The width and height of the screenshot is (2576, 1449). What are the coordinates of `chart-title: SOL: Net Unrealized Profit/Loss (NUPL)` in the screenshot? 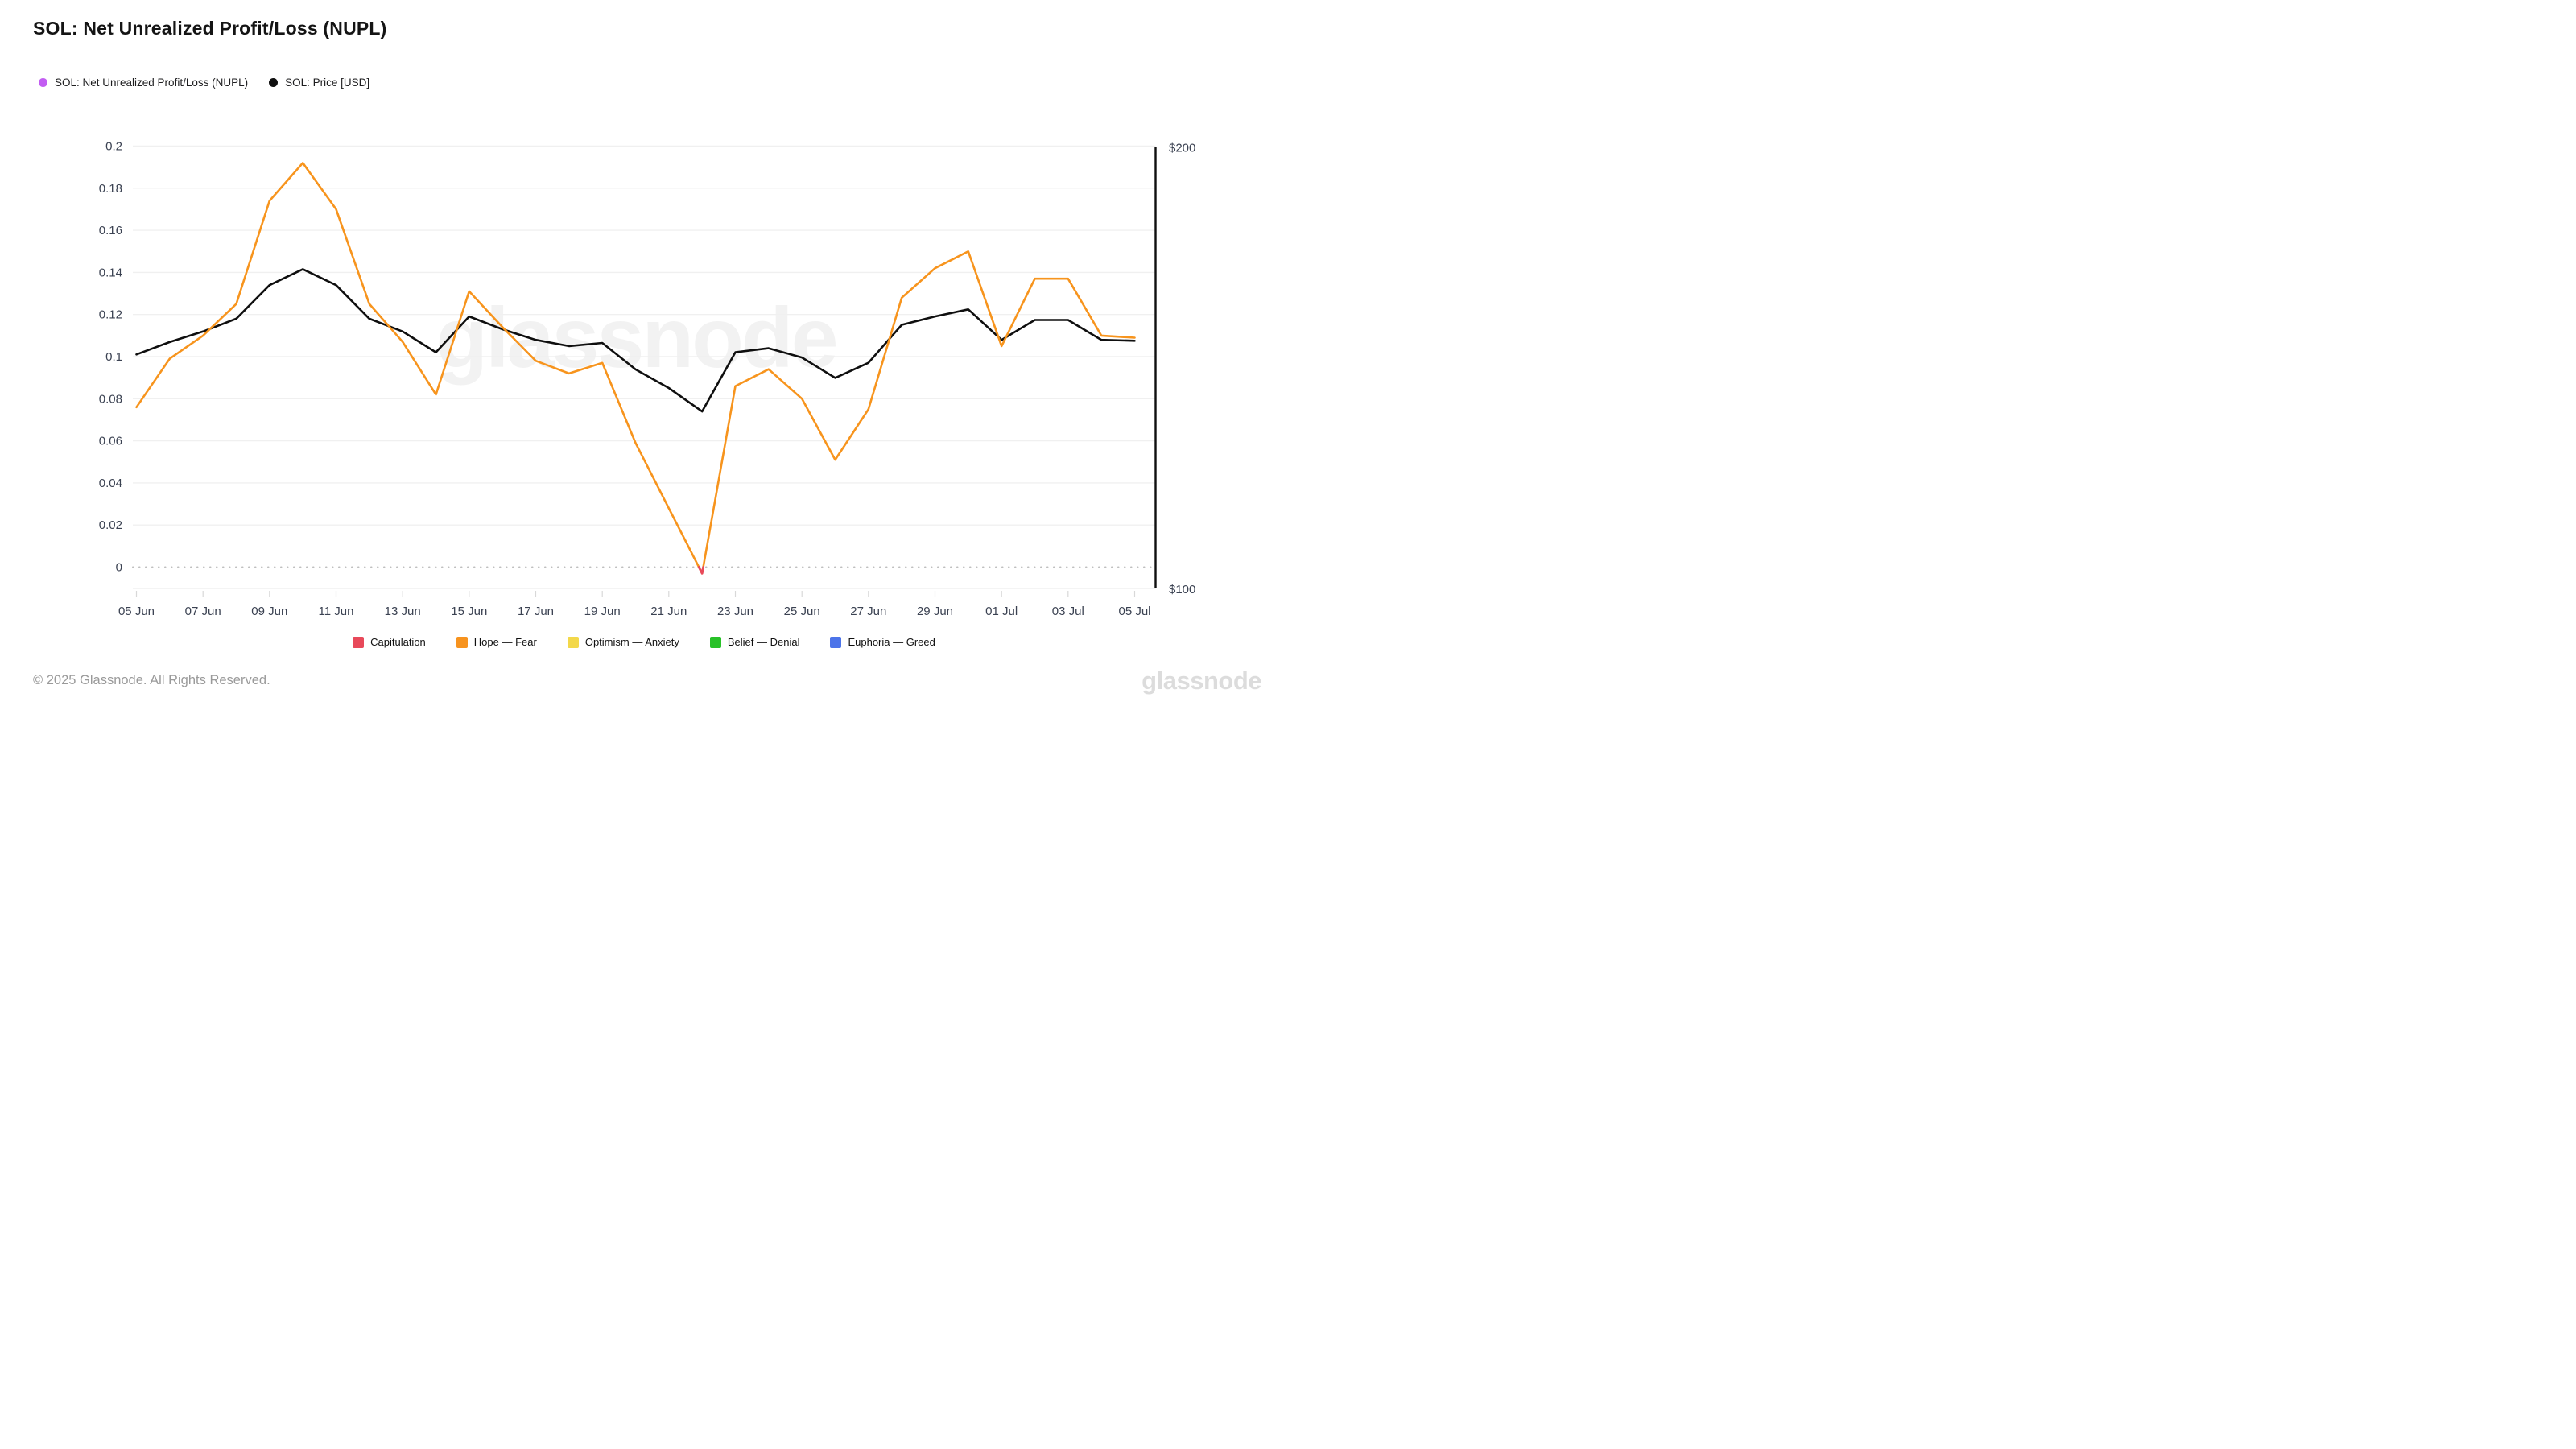 It's located at (210, 28).